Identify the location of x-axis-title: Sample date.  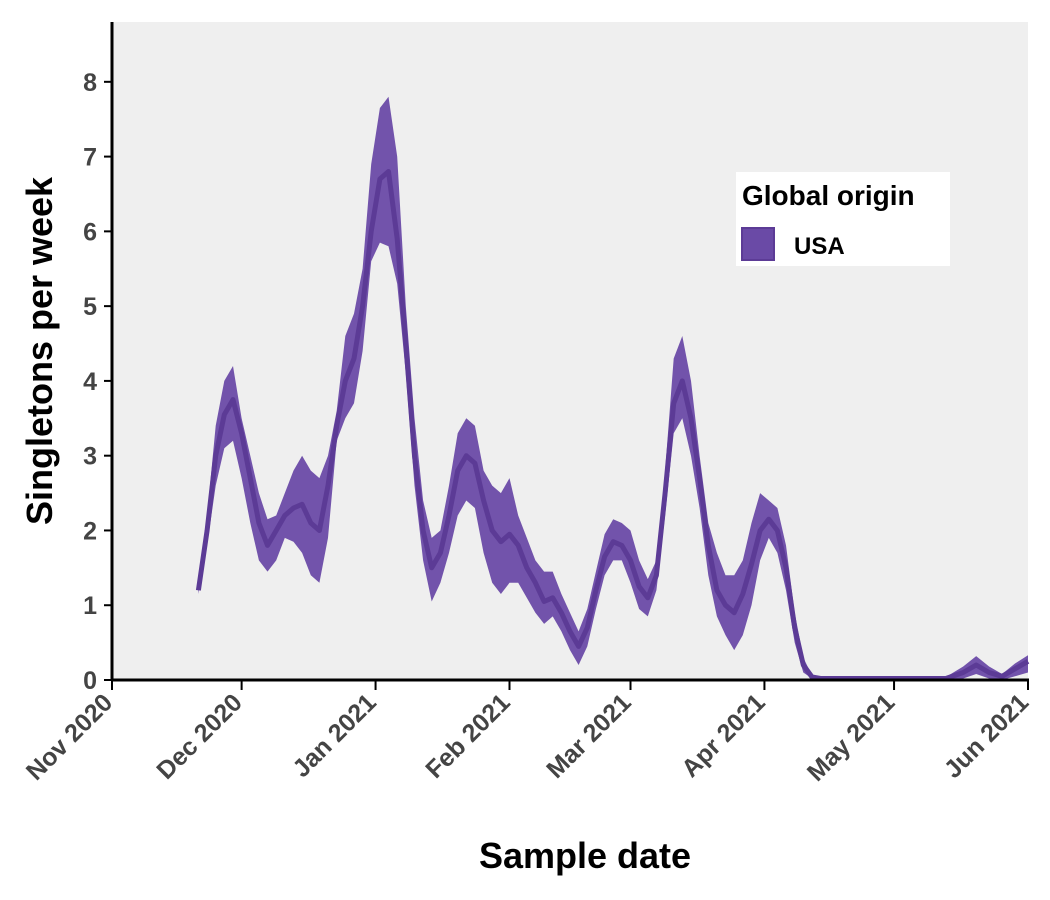
(585, 855).